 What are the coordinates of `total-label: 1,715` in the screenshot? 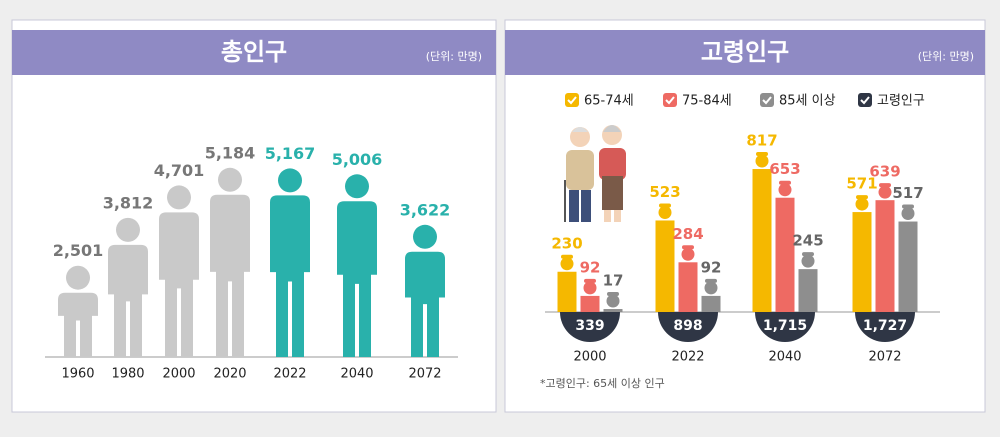 It's located at (785, 326).